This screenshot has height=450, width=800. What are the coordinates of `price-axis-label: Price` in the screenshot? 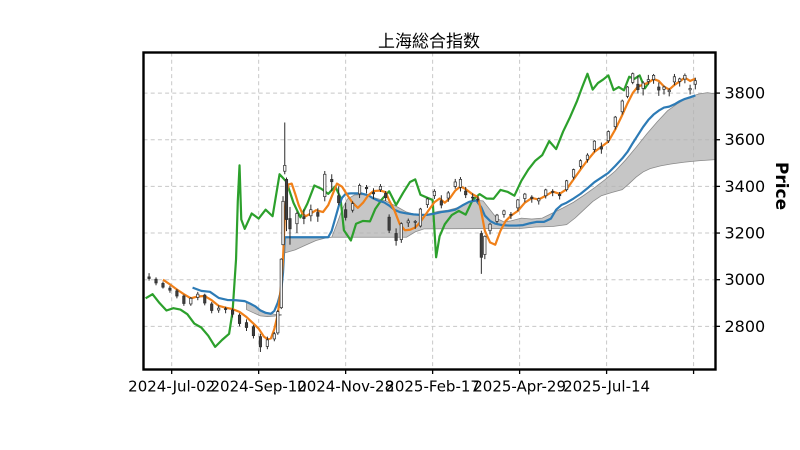 It's located at (781, 186).